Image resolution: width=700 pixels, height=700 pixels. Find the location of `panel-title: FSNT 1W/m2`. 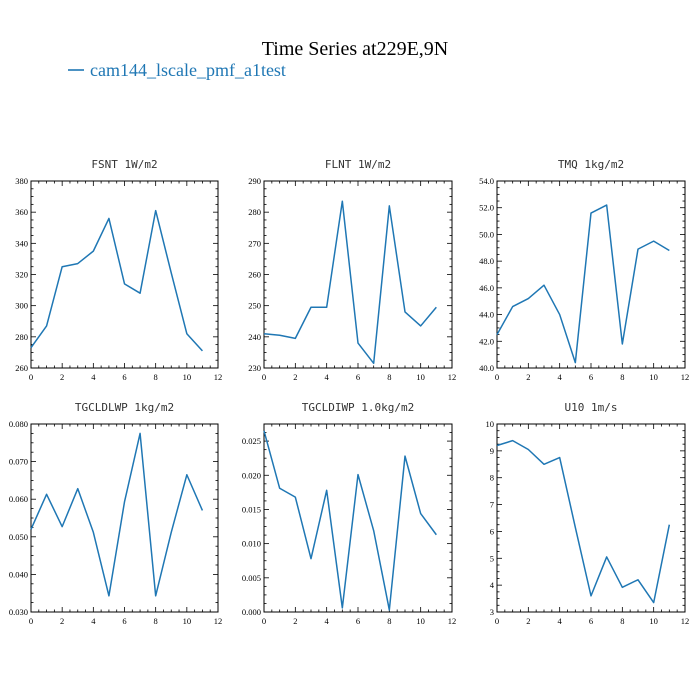

panel-title: FSNT 1W/m2 is located at coordinates (124, 164).